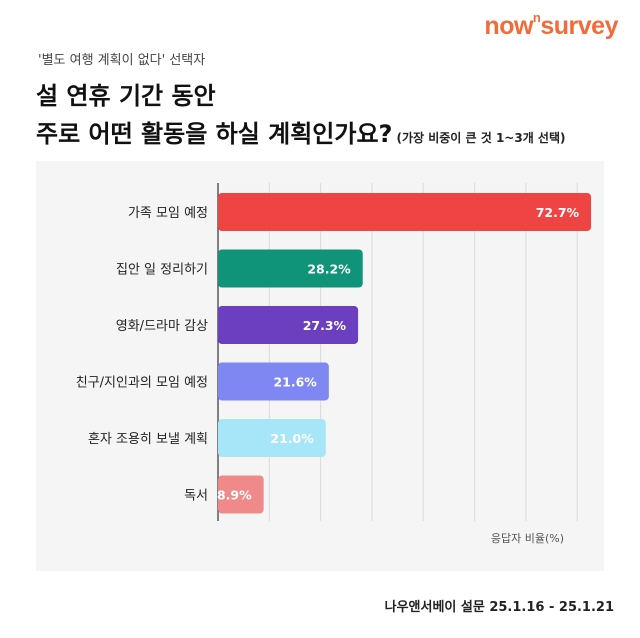  What do you see at coordinates (126, 96) in the screenshot?
I see `chart-title-line1: 설 연휴 기간 동안` at bounding box center [126, 96].